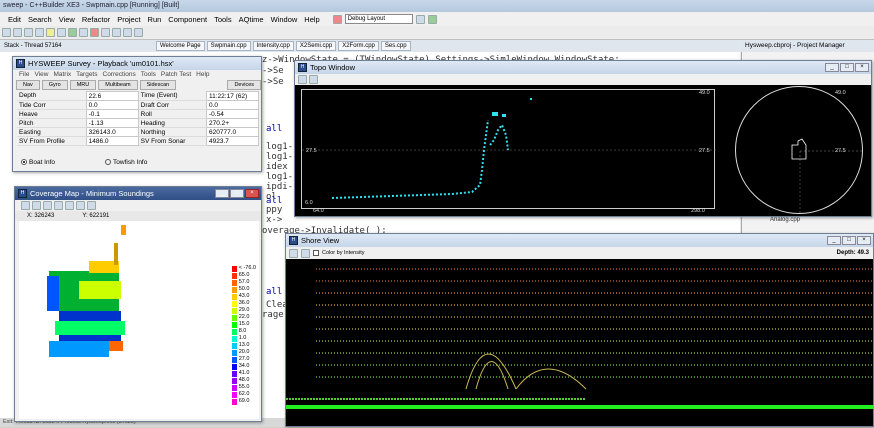  I want to click on survey-menu-file: File, so click(24, 74).